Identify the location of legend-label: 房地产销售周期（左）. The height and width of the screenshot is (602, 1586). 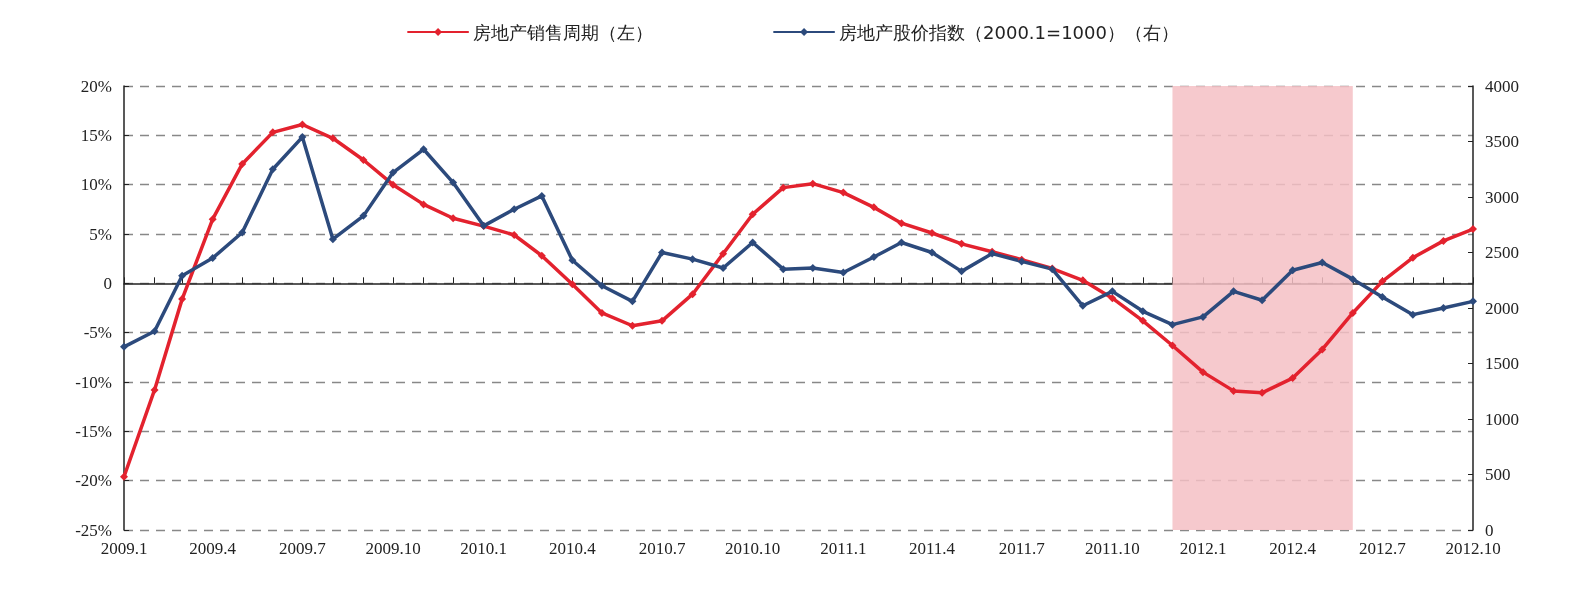
(563, 32).